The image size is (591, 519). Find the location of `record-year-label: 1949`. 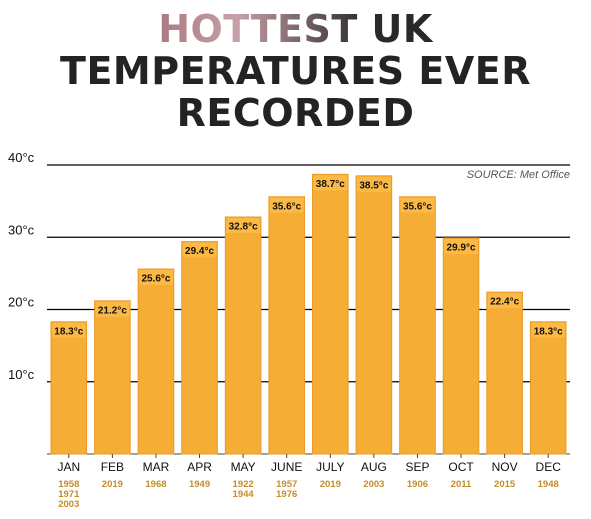

record-year-label: 1949 is located at coordinates (199, 484).